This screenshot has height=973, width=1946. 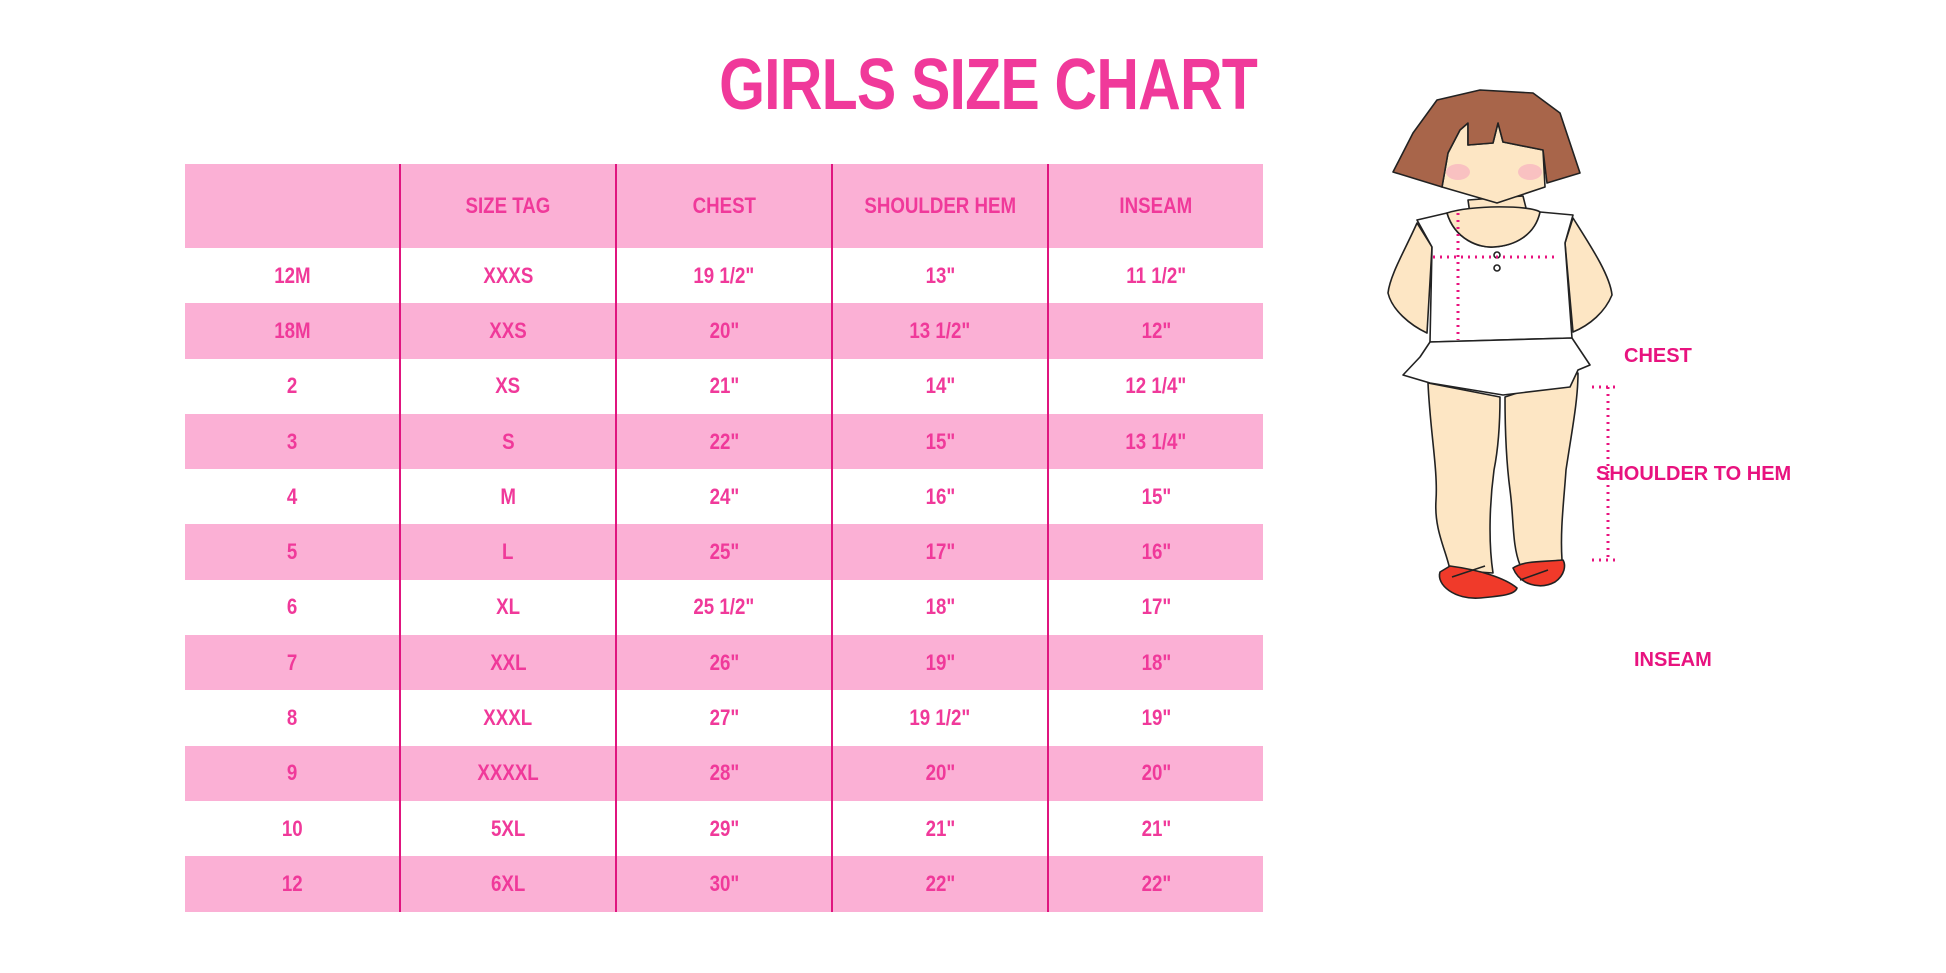 I want to click on cell-value: 12", so click(x=1156, y=330).